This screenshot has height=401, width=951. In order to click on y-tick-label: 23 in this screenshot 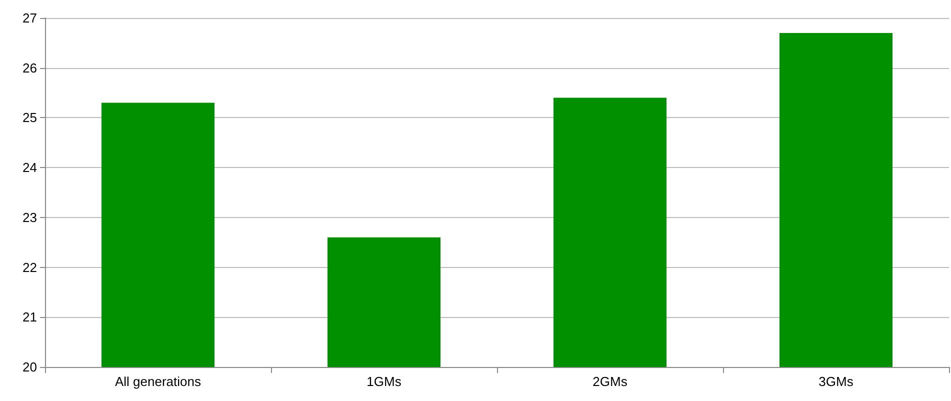, I will do `click(29, 217)`.